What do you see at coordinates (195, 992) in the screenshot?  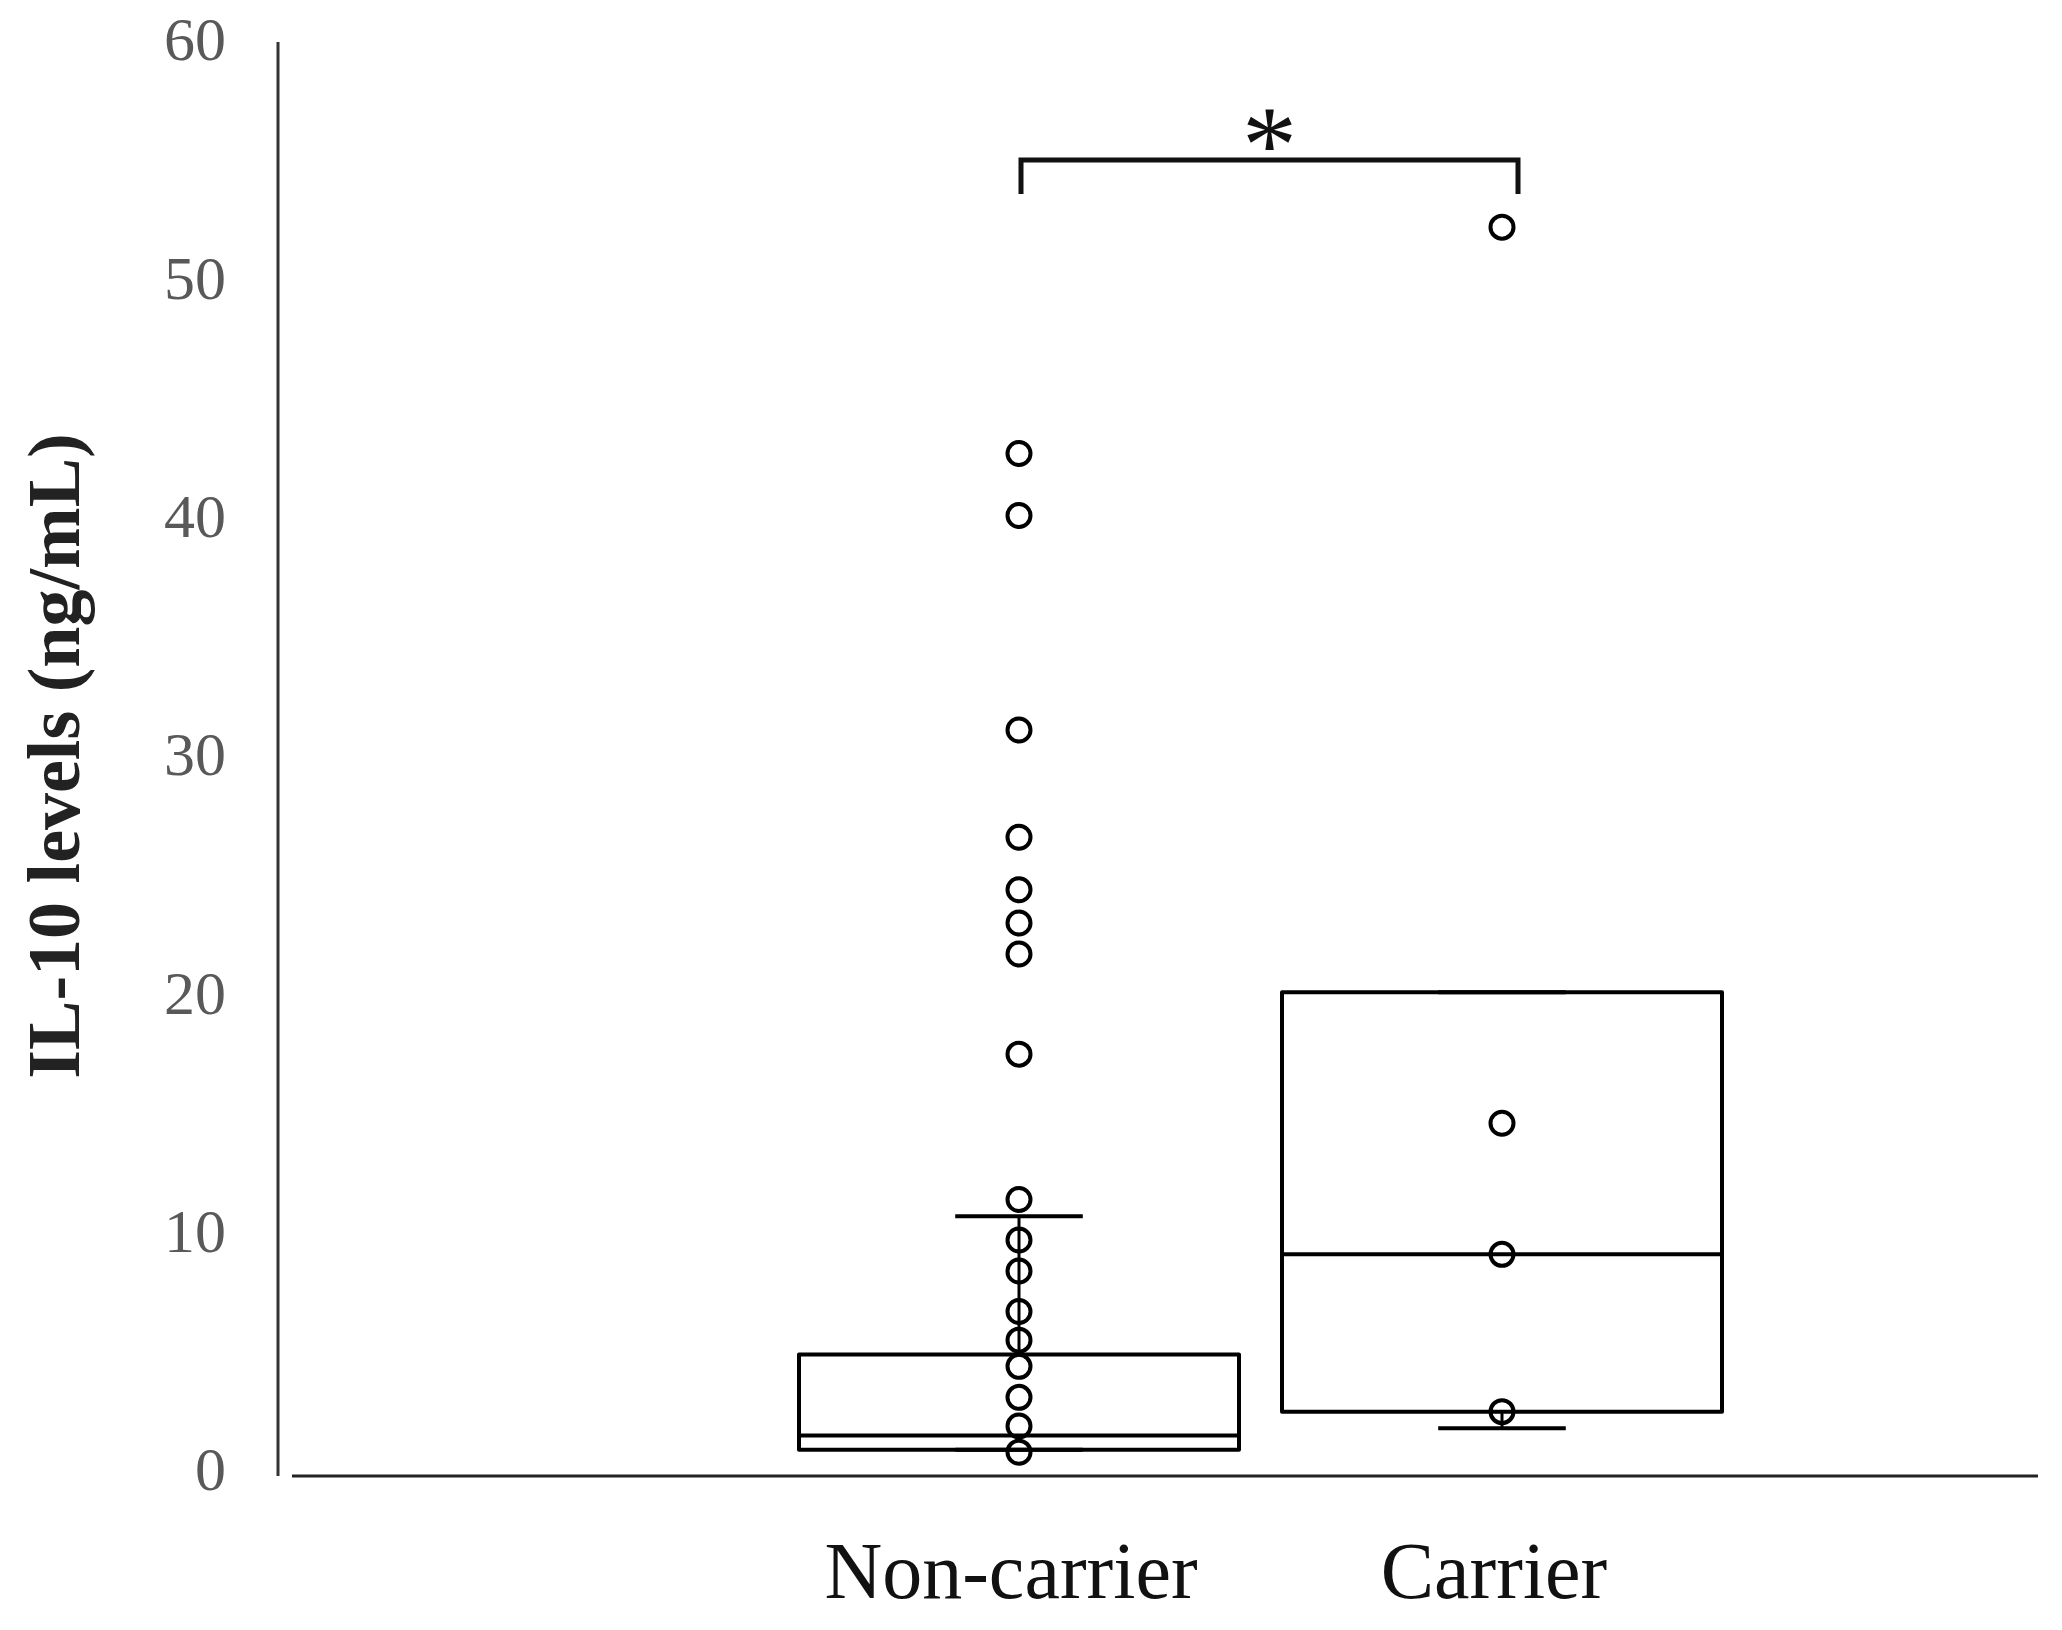 I see `y-tick-label: 20` at bounding box center [195, 992].